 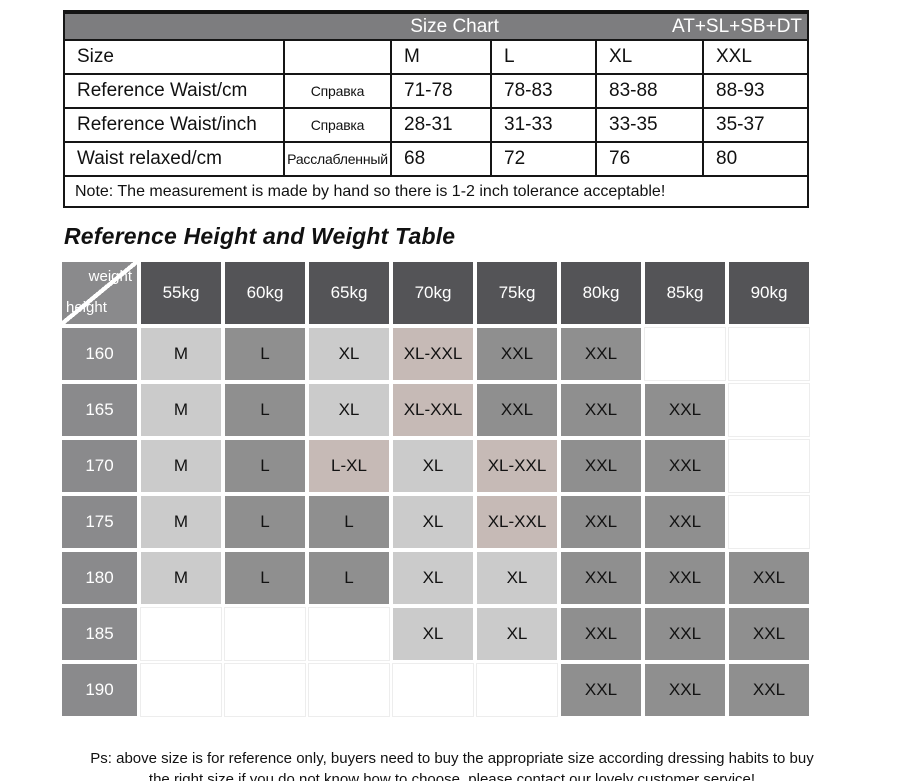 What do you see at coordinates (349, 293) in the screenshot?
I see `weight-col-header: 65kg` at bounding box center [349, 293].